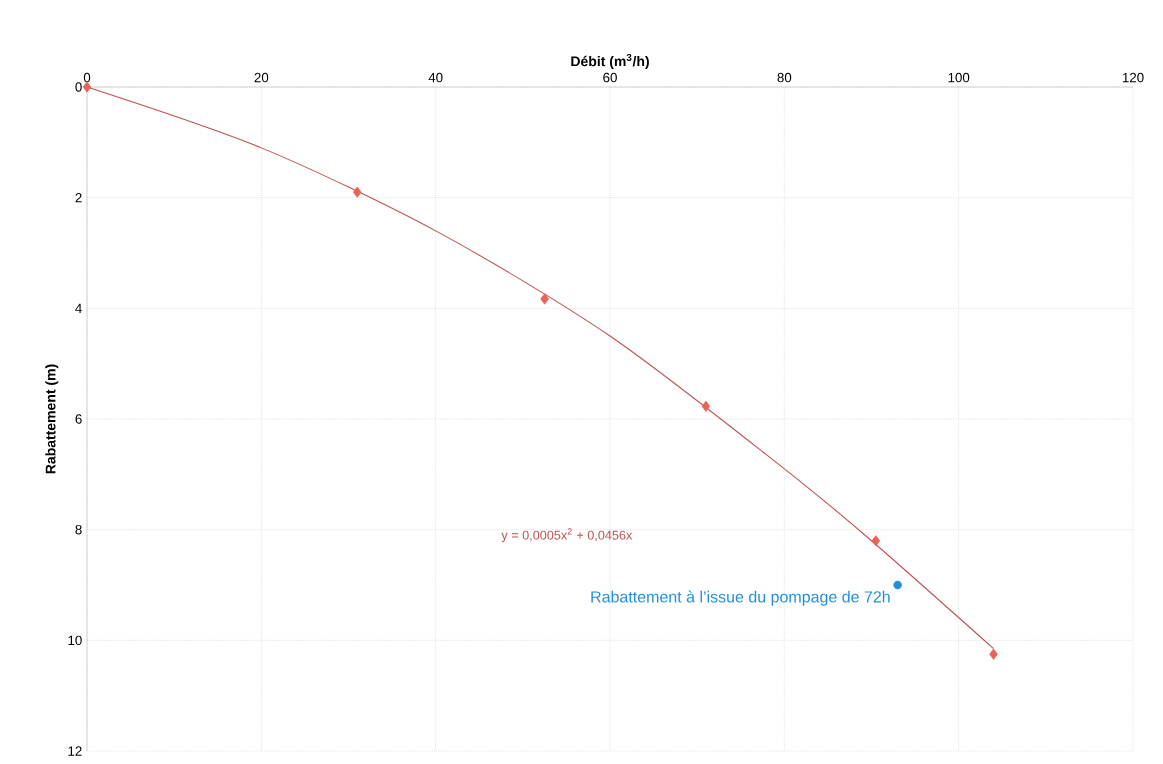  What do you see at coordinates (75, 640) in the screenshot?
I see `y-tick-label: 10` at bounding box center [75, 640].